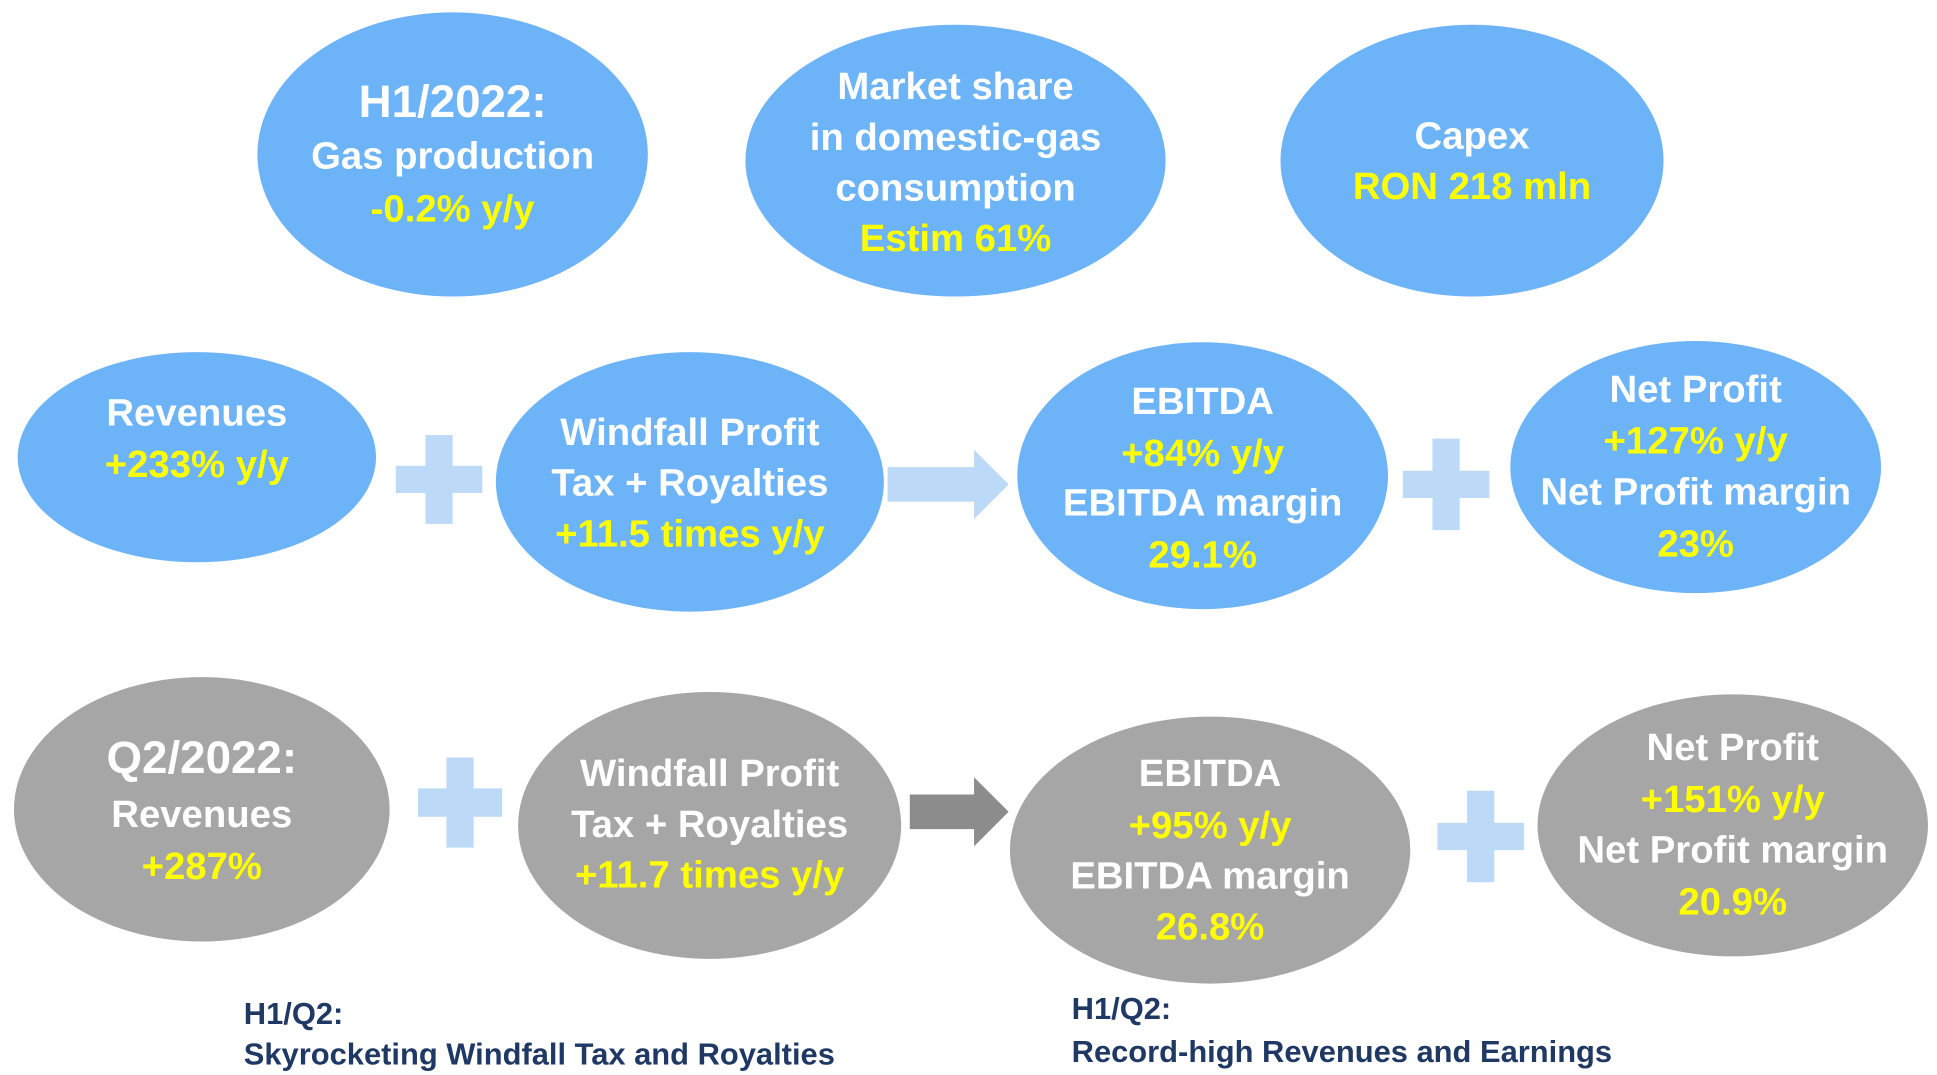 Image resolution: width=1937 pixels, height=1075 pixels. I want to click on node-text: Q2/2022:, so click(202, 757).